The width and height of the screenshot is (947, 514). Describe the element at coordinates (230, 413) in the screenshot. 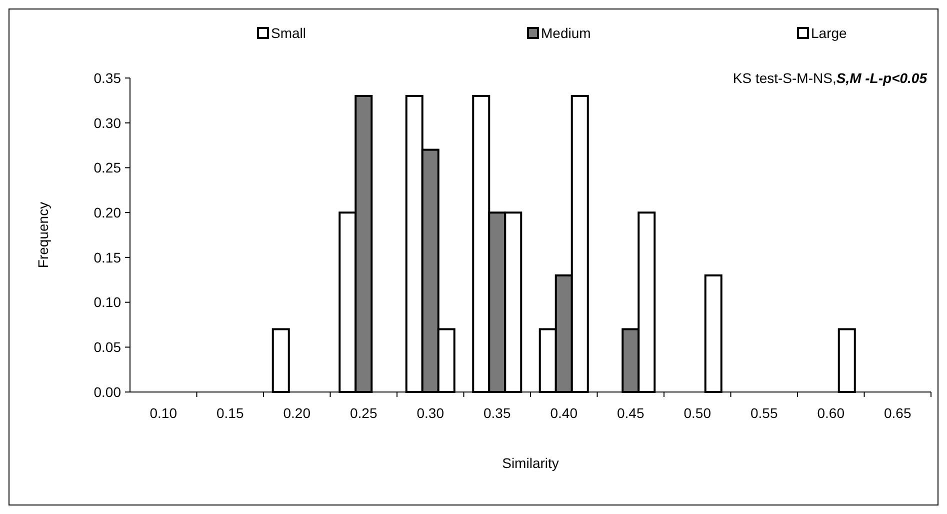

I see `x-tick-label: 0.15` at that location.